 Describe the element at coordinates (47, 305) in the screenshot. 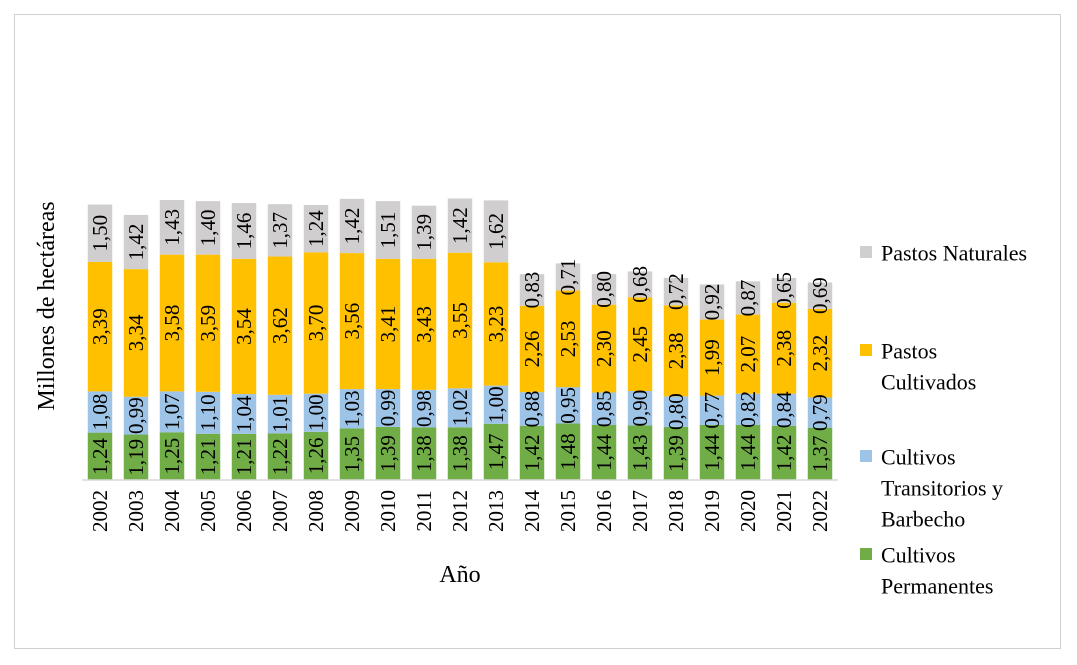

I see `y-axis-title: Millones de hectáreas` at that location.